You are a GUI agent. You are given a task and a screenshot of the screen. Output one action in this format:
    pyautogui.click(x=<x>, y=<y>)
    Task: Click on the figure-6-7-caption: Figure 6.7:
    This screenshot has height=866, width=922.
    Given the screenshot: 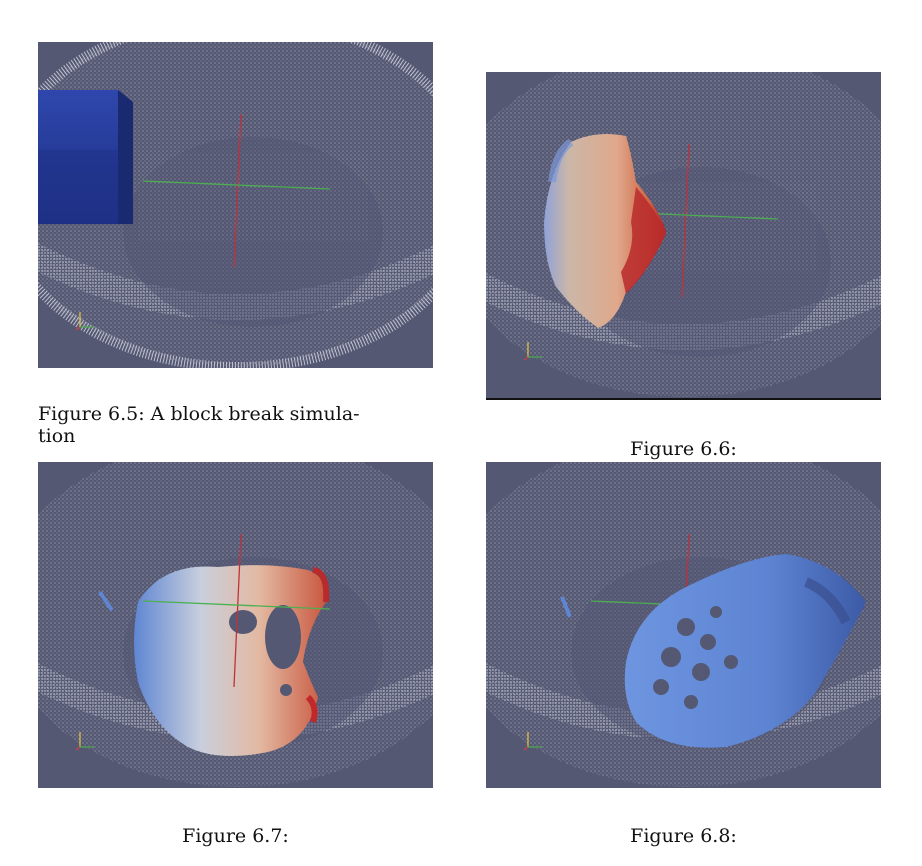 What is the action you would take?
    pyautogui.click(x=235, y=836)
    